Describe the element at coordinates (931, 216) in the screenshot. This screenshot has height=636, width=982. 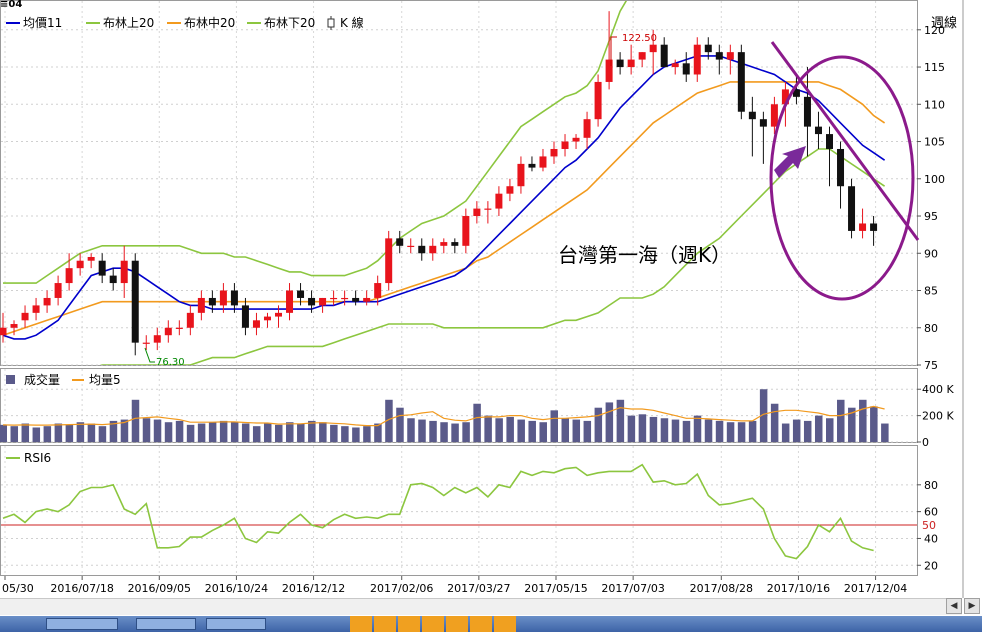
I see `price-tick-label: 95` at that location.